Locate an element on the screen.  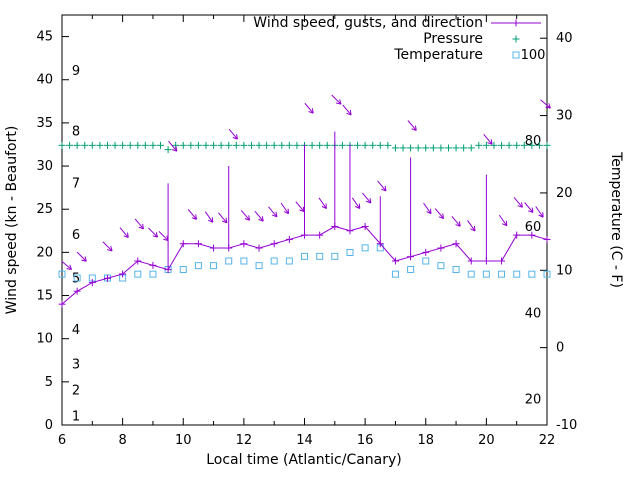
legend-label-pressure: Pressure is located at coordinates (453, 39).